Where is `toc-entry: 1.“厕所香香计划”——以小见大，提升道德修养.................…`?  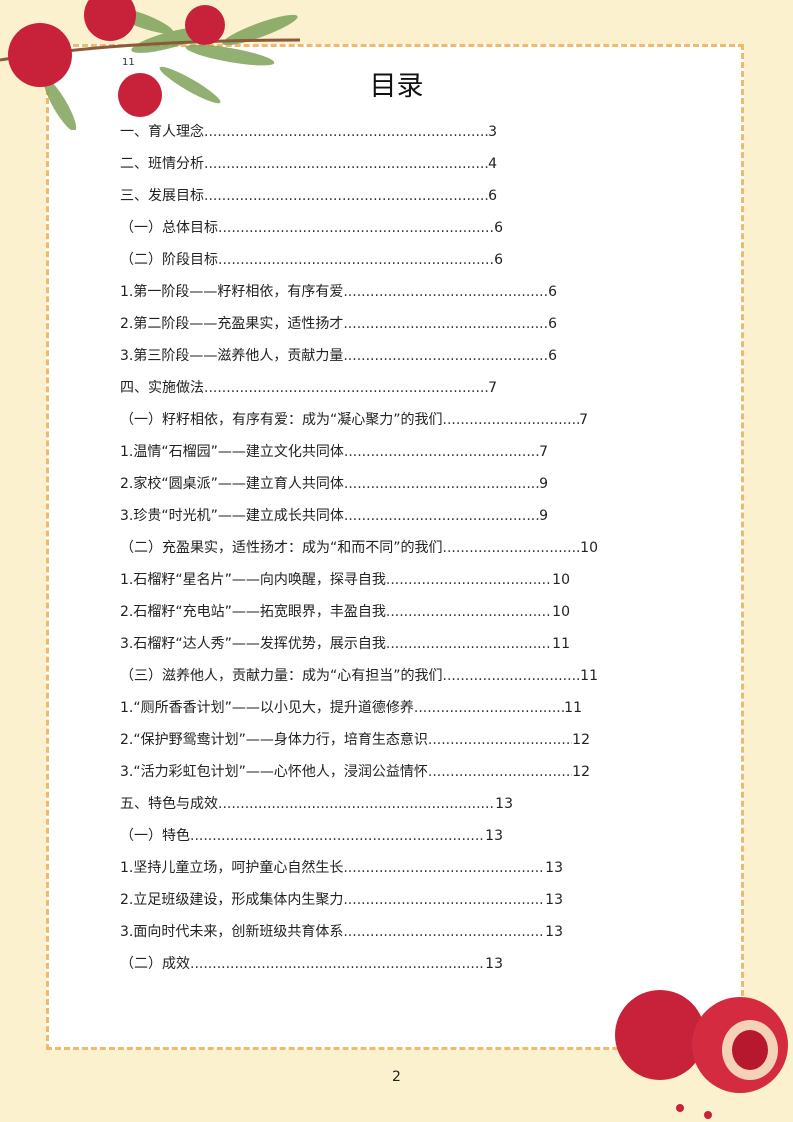 toc-entry: 1.“厕所香香计划”——以小见大，提升道德修养.................… is located at coordinates (351, 707).